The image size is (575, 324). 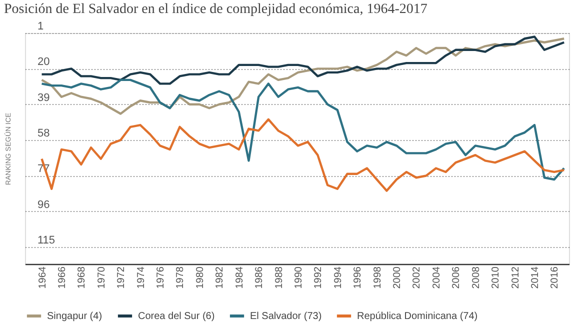 I want to click on y-tick-label: 39, so click(x=44, y=98).